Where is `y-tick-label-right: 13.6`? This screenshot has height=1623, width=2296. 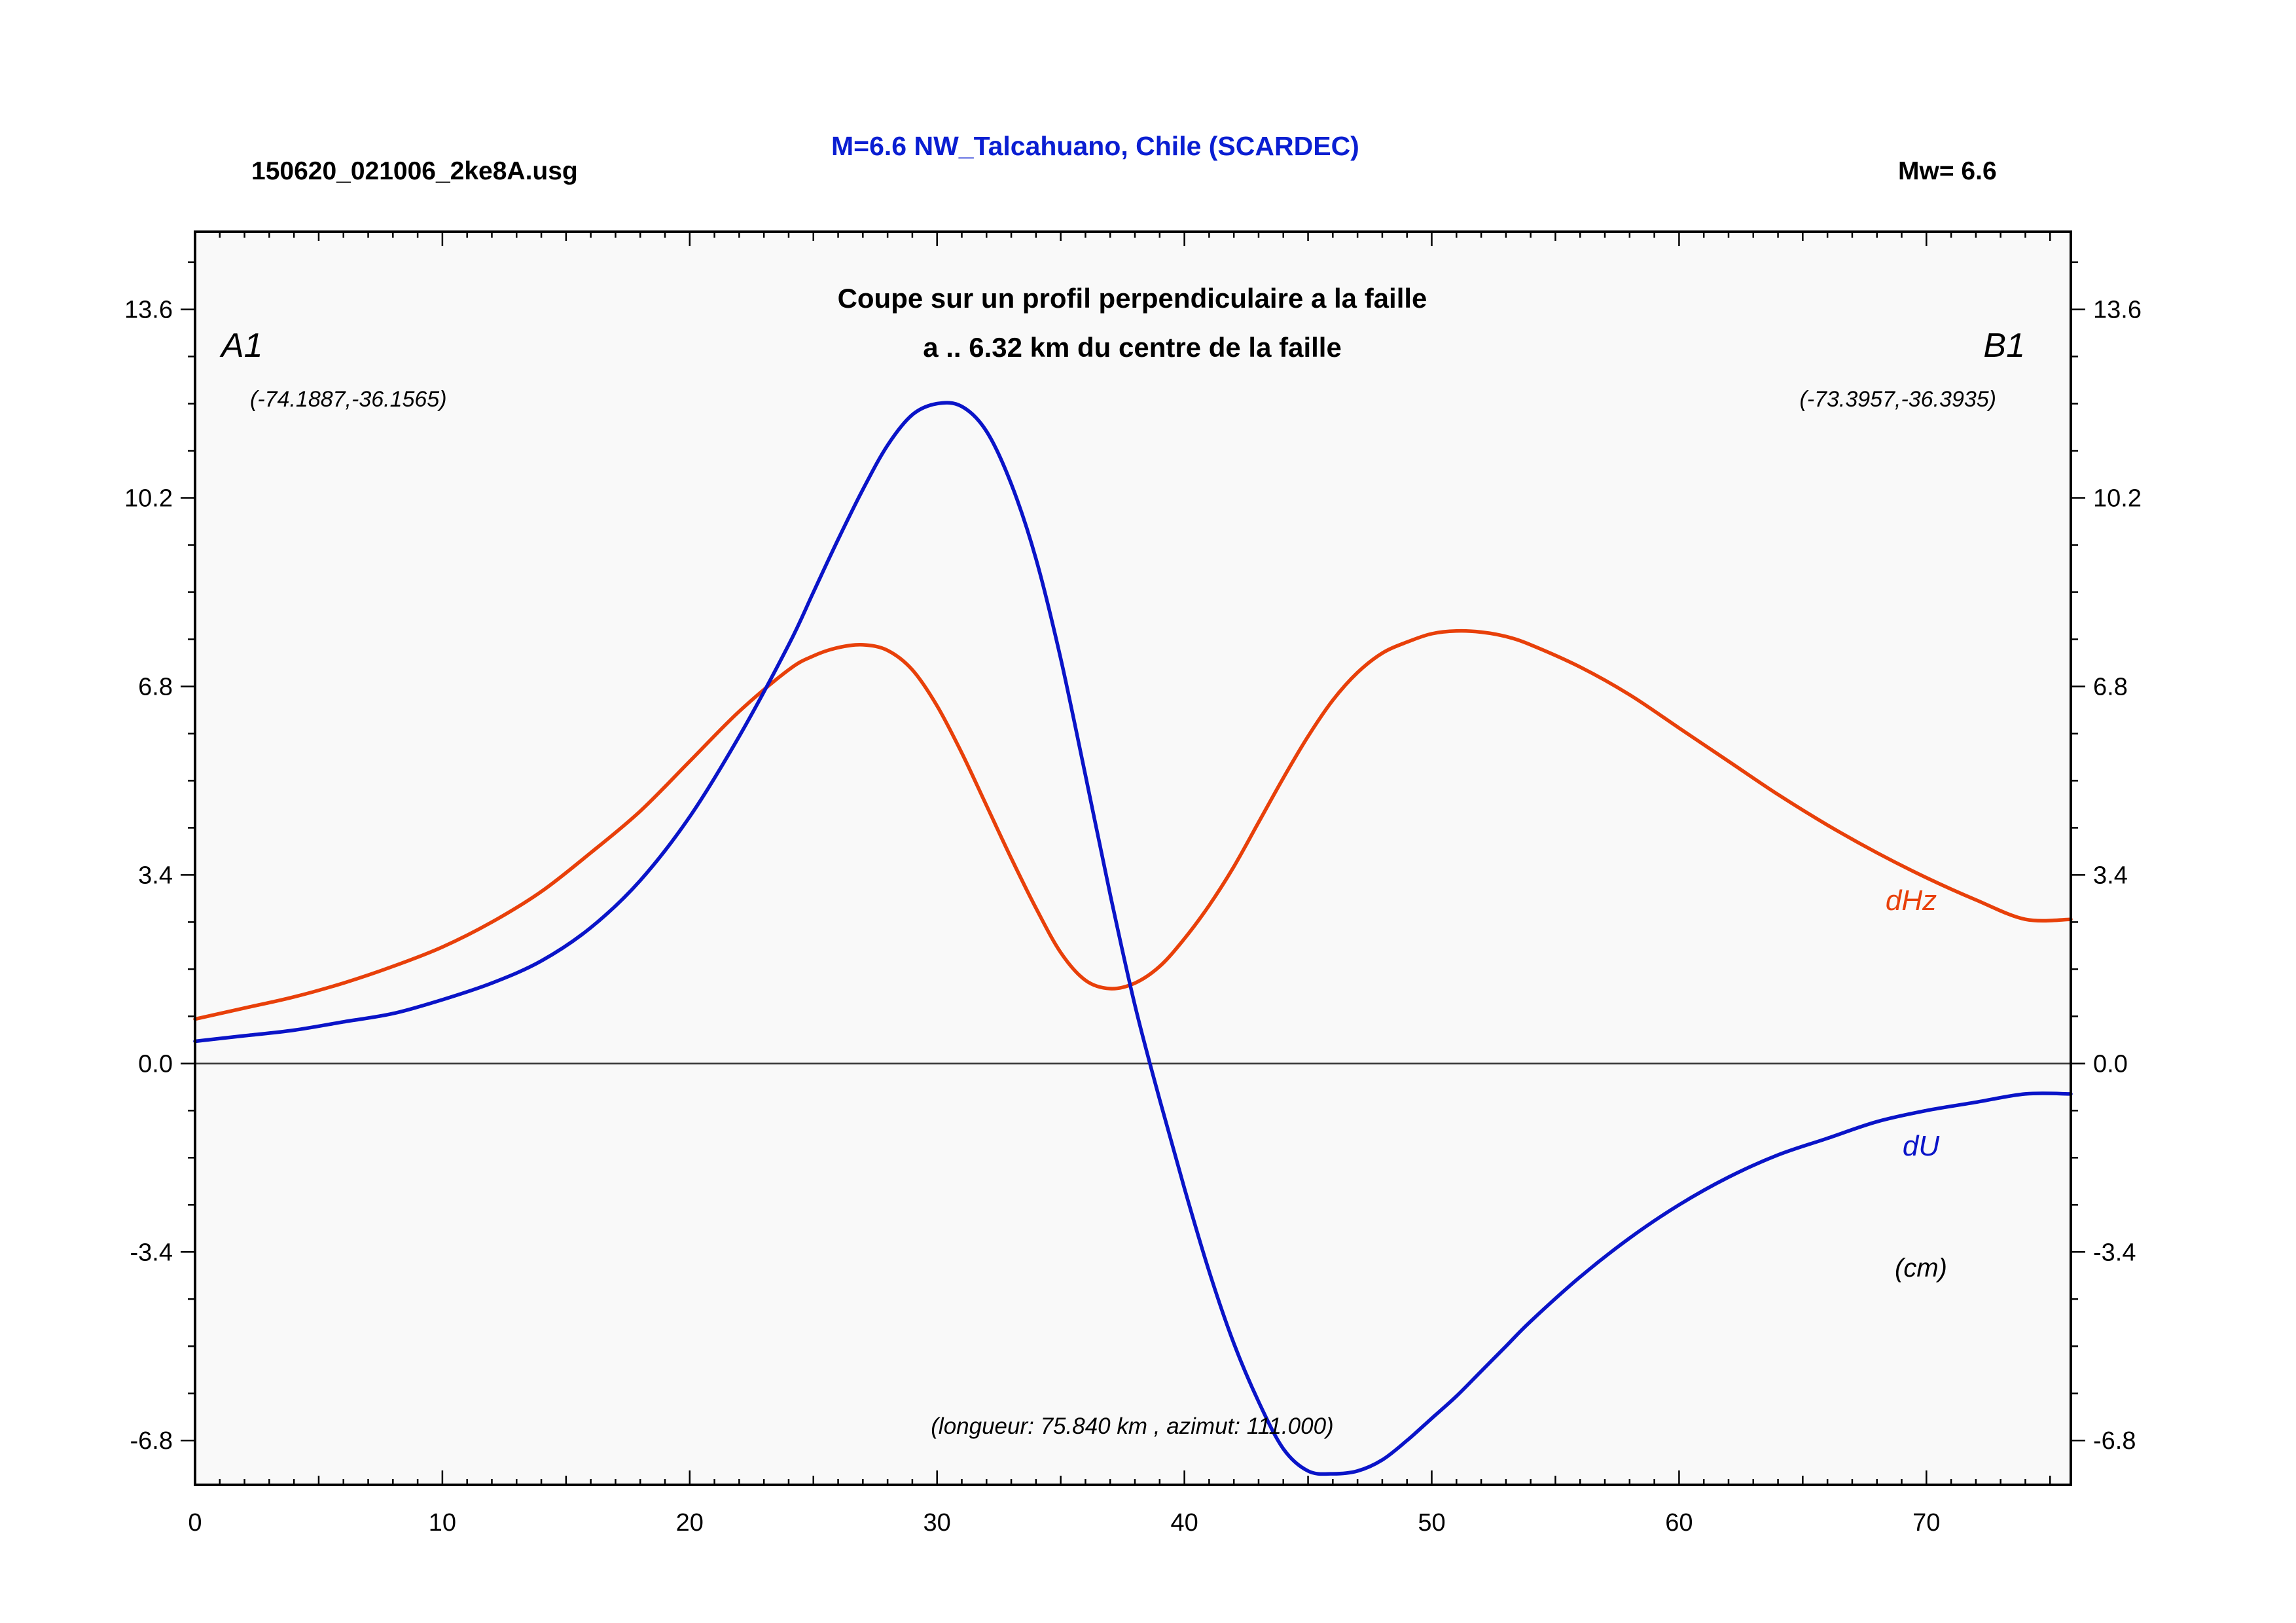 y-tick-label-right: 13.6 is located at coordinates (2117, 310).